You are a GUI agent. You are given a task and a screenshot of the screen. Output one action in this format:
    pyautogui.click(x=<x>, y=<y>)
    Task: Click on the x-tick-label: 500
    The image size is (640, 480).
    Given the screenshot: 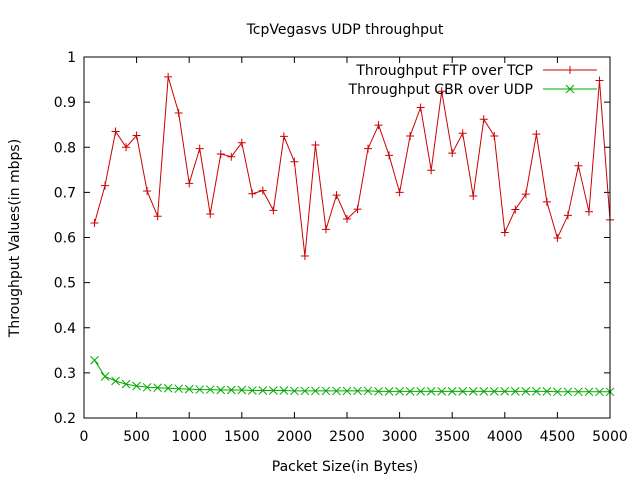 What is the action you would take?
    pyautogui.click(x=136, y=437)
    